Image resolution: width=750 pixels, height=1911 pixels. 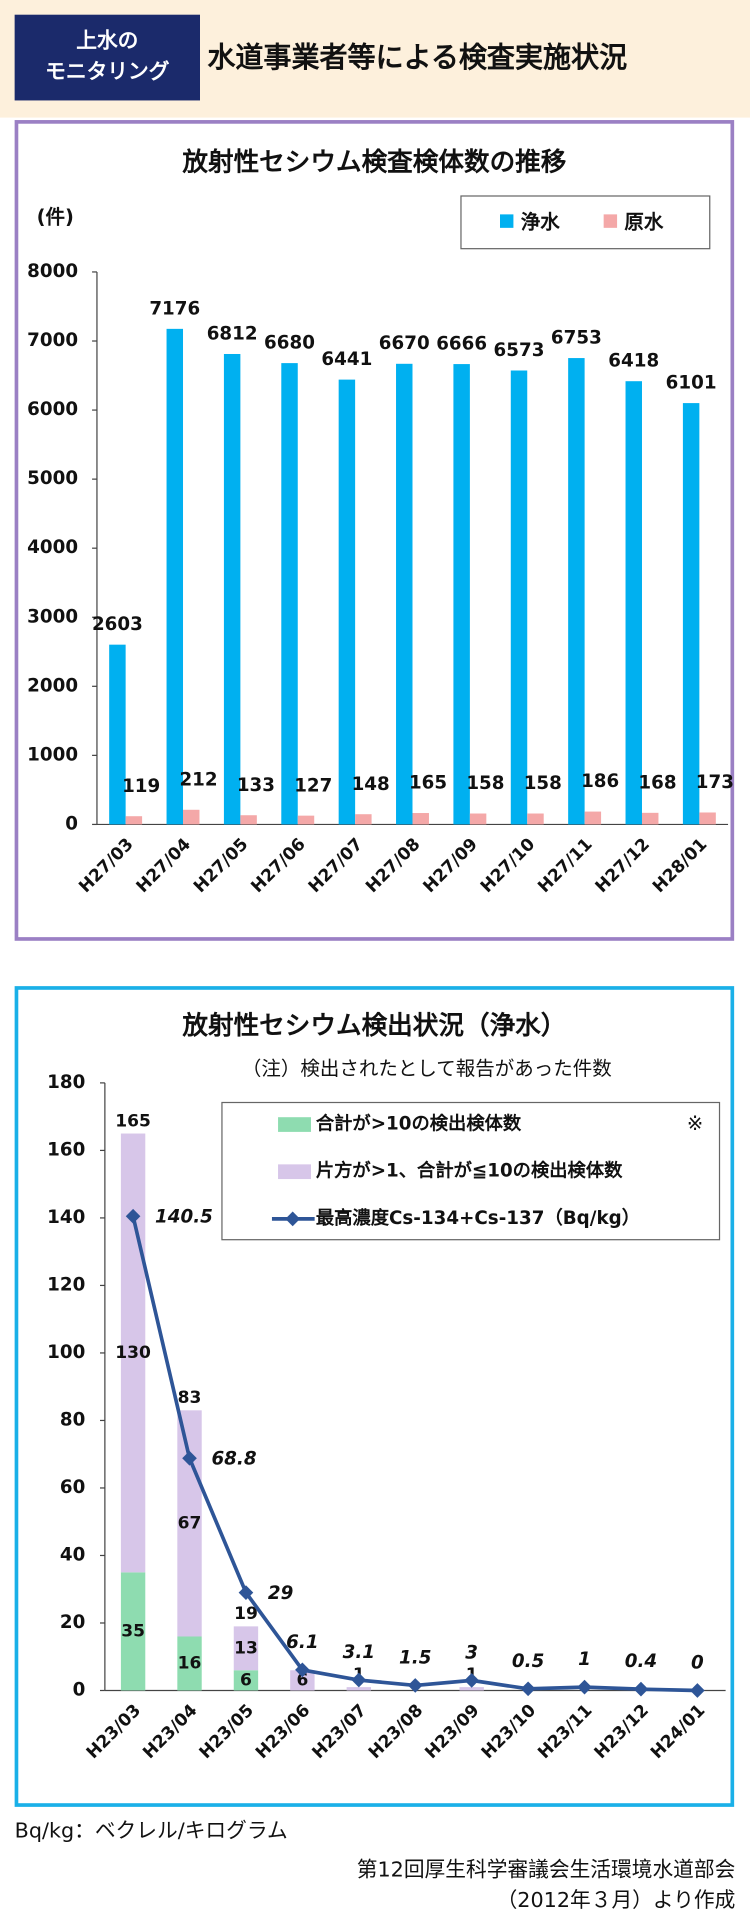 I want to click on value-label: 6101, so click(x=691, y=382).